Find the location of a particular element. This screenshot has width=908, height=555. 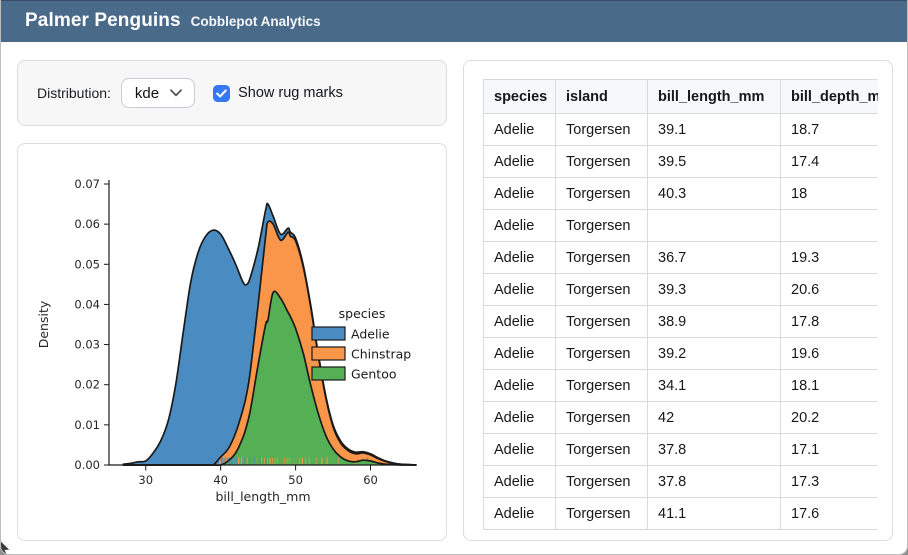

table-cell: 42 is located at coordinates (714, 417).